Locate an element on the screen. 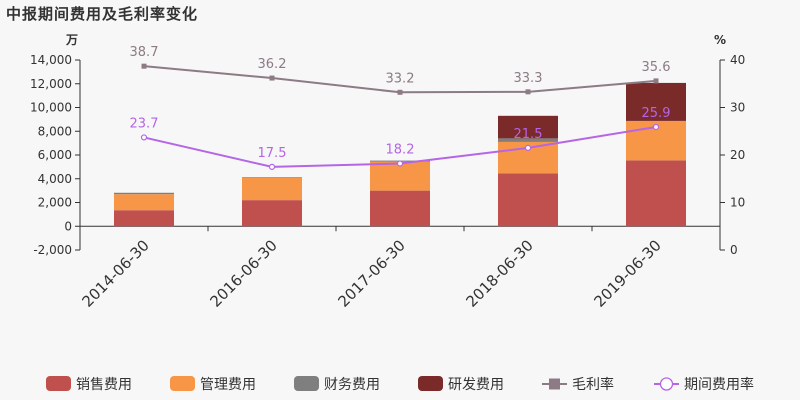 Image resolution: width=800 pixels, height=400 pixels. left-tick-label: 14,000 is located at coordinates (51, 60).